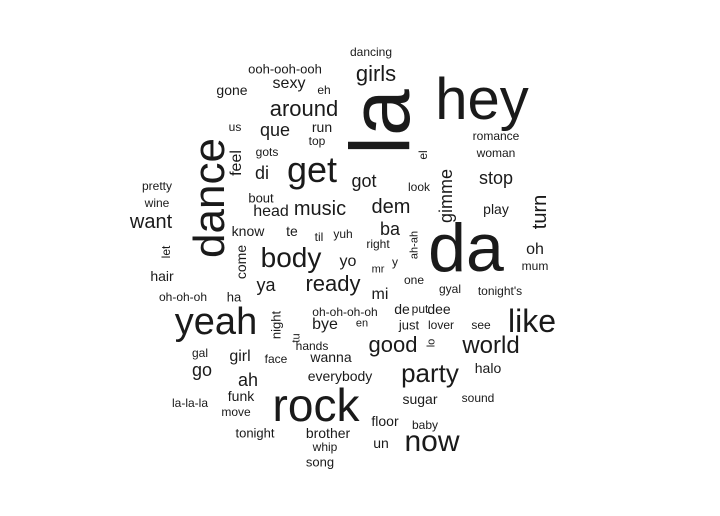 The height and width of the screenshot is (516, 720). What do you see at coordinates (157, 203) in the screenshot?
I see `word-wine: wine` at bounding box center [157, 203].